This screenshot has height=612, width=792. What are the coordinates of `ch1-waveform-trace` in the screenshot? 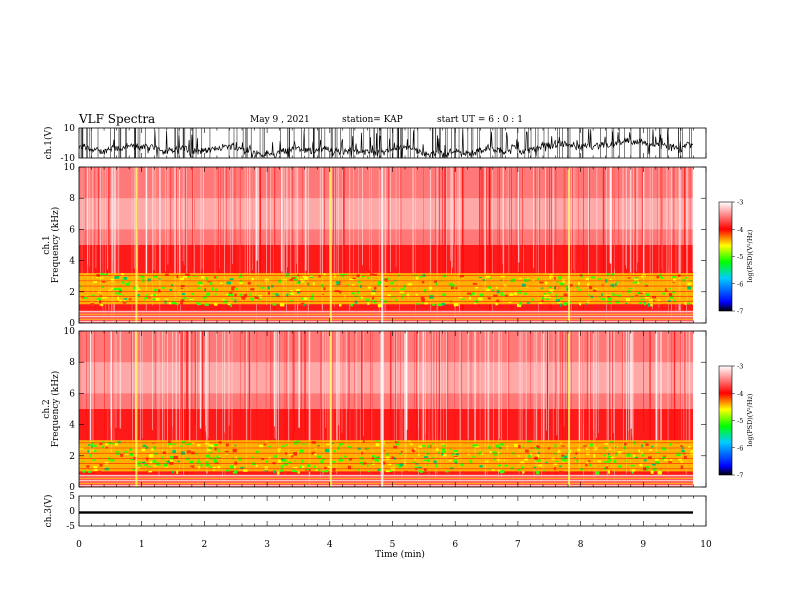 It's located at (386, 143).